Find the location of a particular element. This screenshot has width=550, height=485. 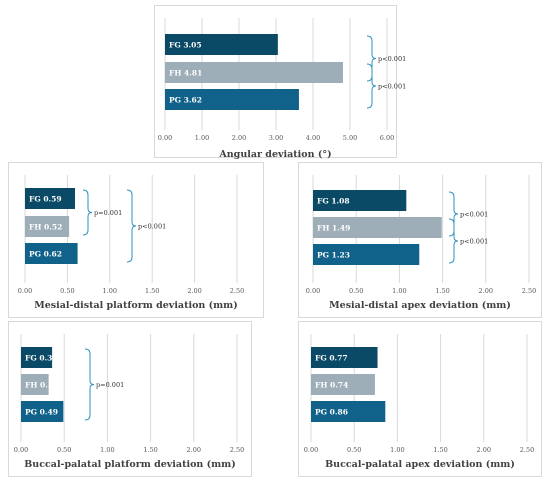

bar-label: FG 3.05 is located at coordinates (185, 44).